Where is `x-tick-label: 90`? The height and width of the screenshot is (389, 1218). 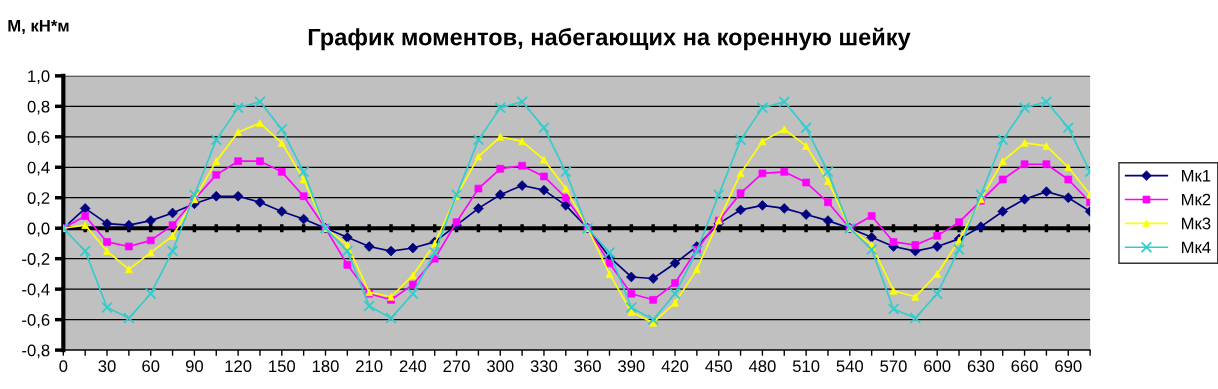
x-tick-label: 90 is located at coordinates (194, 366).